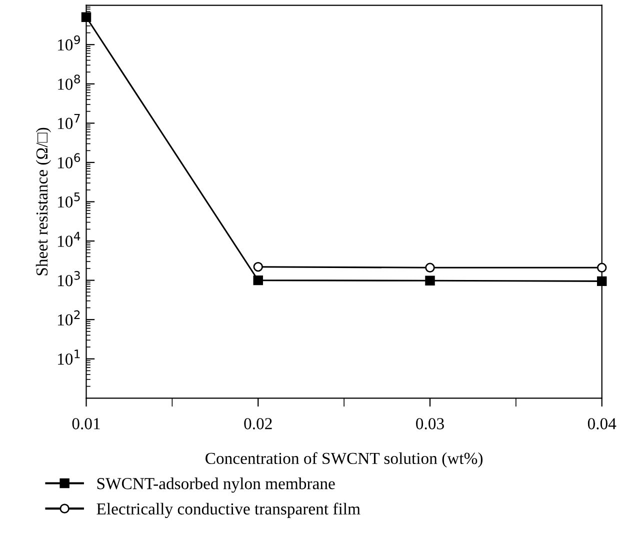 This screenshot has height=533, width=625. Describe the element at coordinates (69, 43) in the screenshot. I see `y-tick-label: 10$^{9}$` at that location.